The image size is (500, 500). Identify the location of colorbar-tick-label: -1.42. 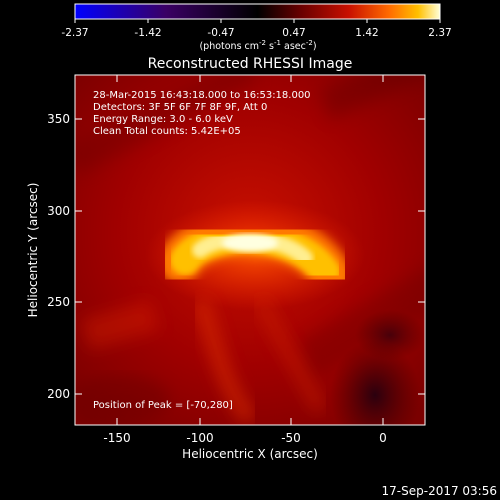
(147, 33).